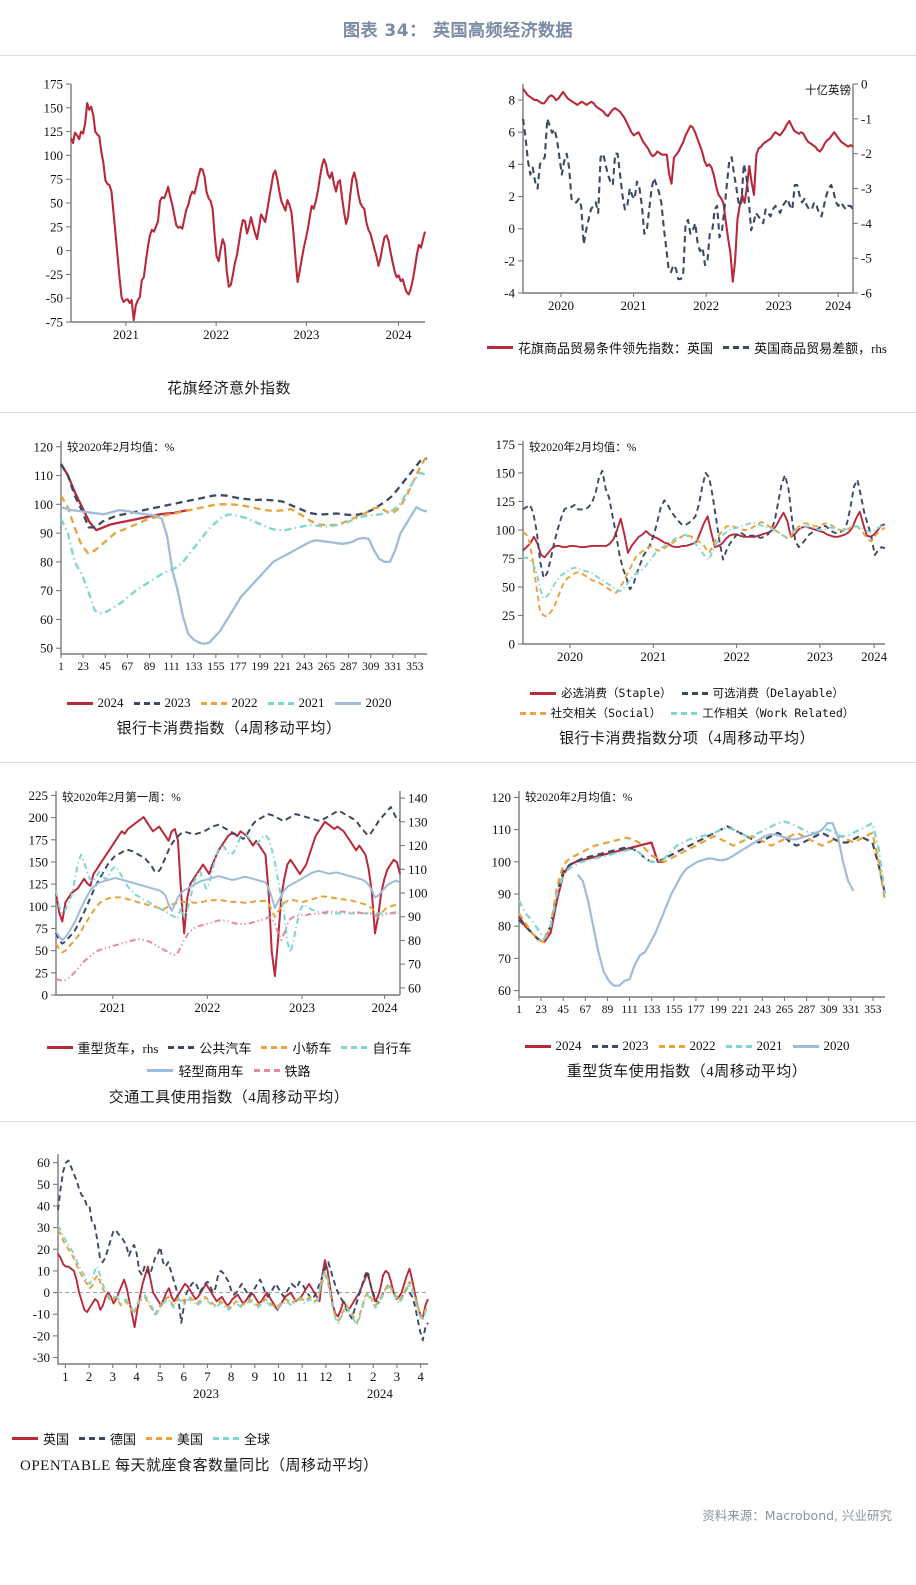 The width and height of the screenshot is (916, 1585). What do you see at coordinates (506, 444) in the screenshot?
I see `svg-text: 175` at bounding box center [506, 444].